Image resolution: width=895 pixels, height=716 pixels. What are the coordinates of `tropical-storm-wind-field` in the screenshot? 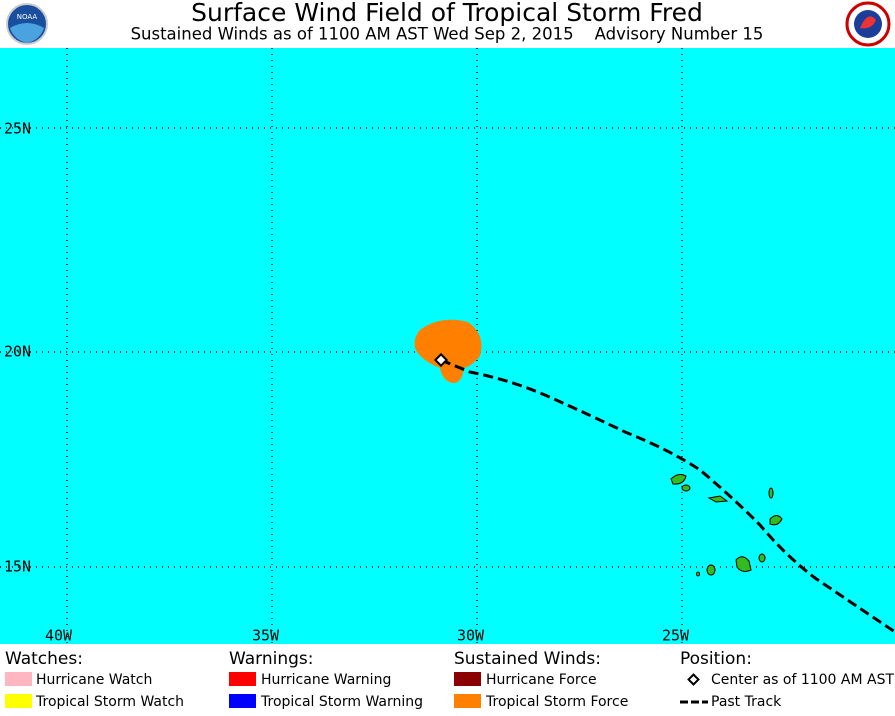 It's located at (448, 351).